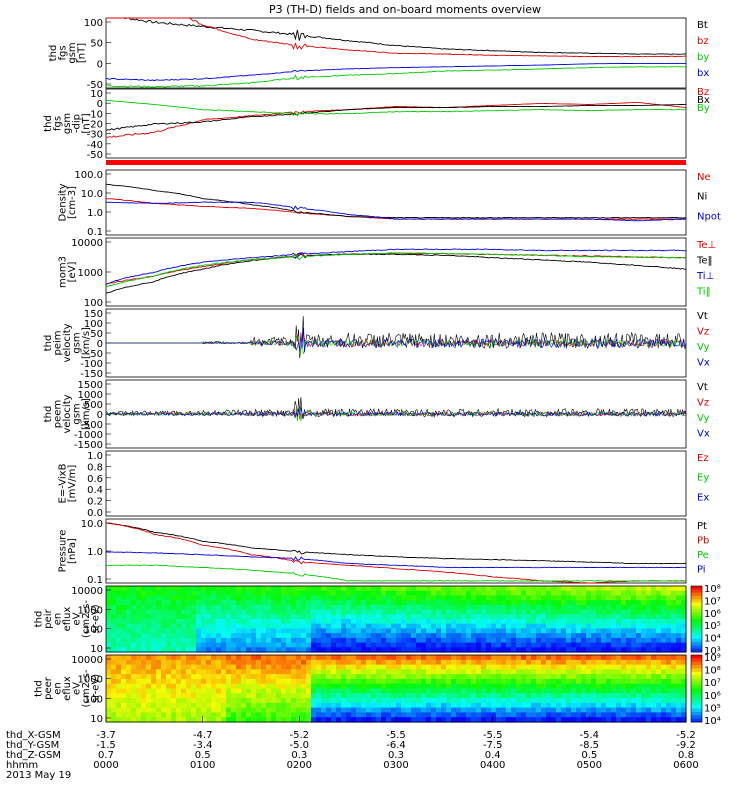 Image resolution: width=750 pixels, height=800 pixels. I want to click on colorbar-cell, so click(696, 614).